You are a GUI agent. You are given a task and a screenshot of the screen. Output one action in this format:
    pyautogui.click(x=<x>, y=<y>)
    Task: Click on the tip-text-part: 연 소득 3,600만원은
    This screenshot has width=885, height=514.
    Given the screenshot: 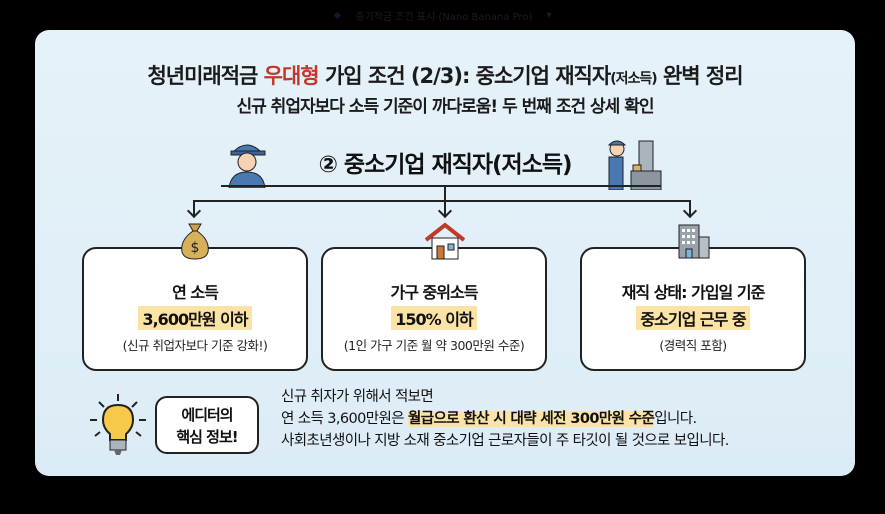 What is the action you would take?
    pyautogui.click(x=344, y=419)
    